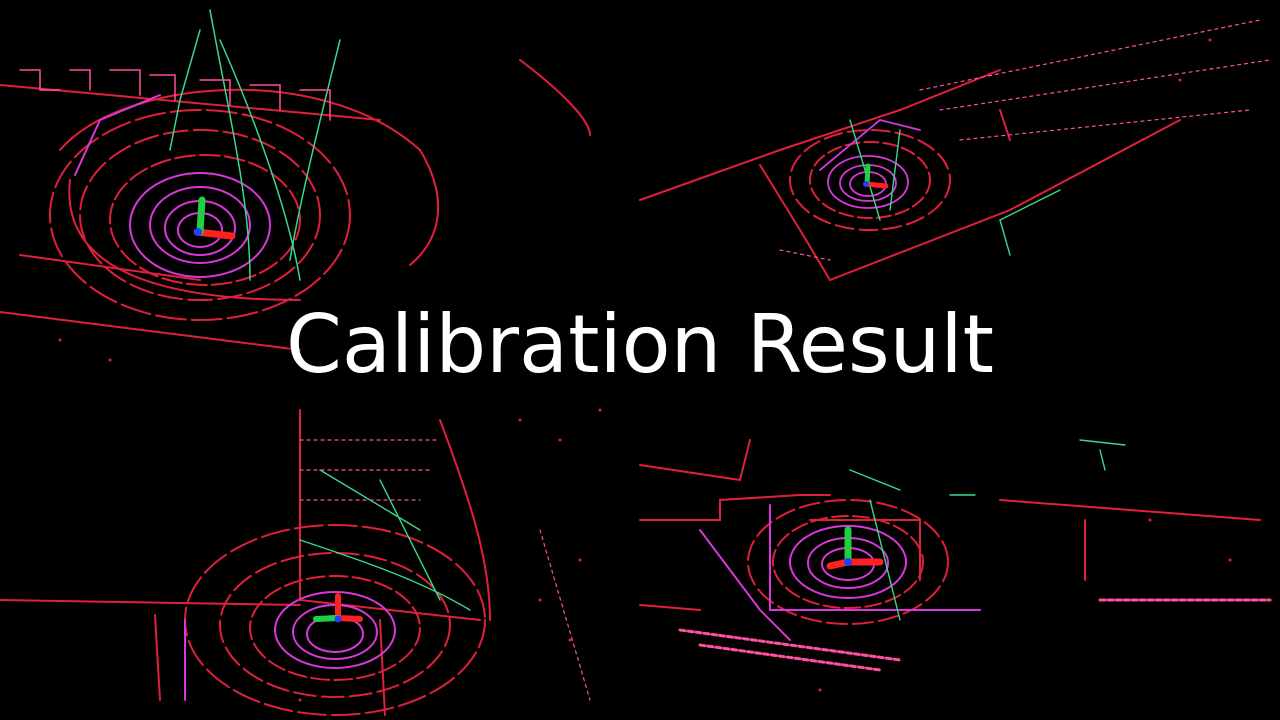  What do you see at coordinates (338, 608) in the screenshot?
I see `coordinate-axes-bottom-left` at bounding box center [338, 608].